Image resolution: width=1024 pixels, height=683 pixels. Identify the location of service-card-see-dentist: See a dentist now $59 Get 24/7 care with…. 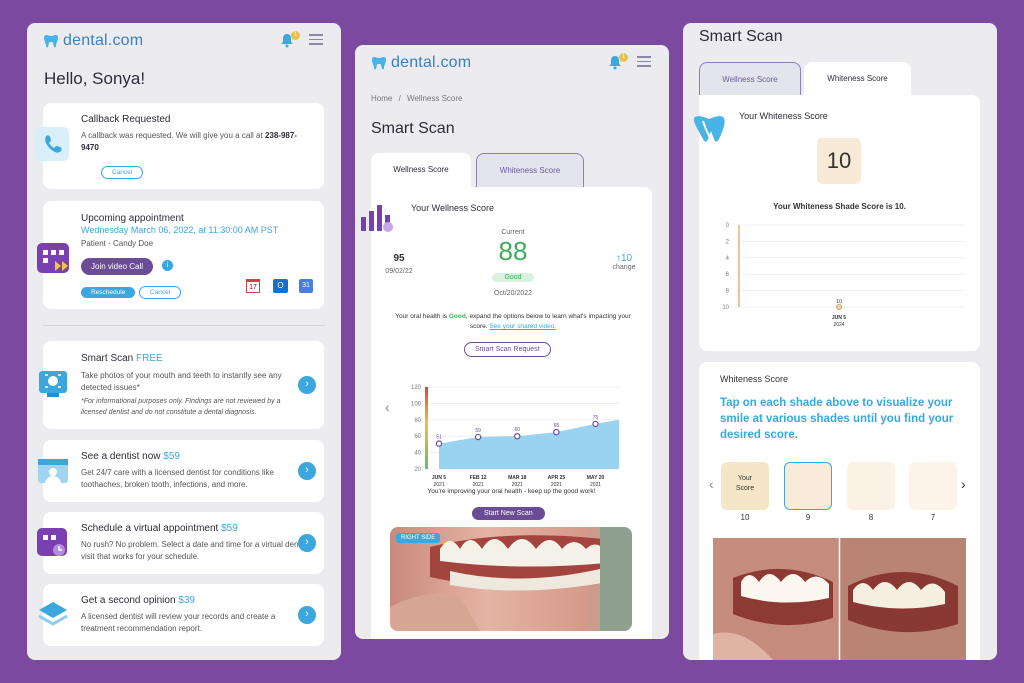
(181, 471).